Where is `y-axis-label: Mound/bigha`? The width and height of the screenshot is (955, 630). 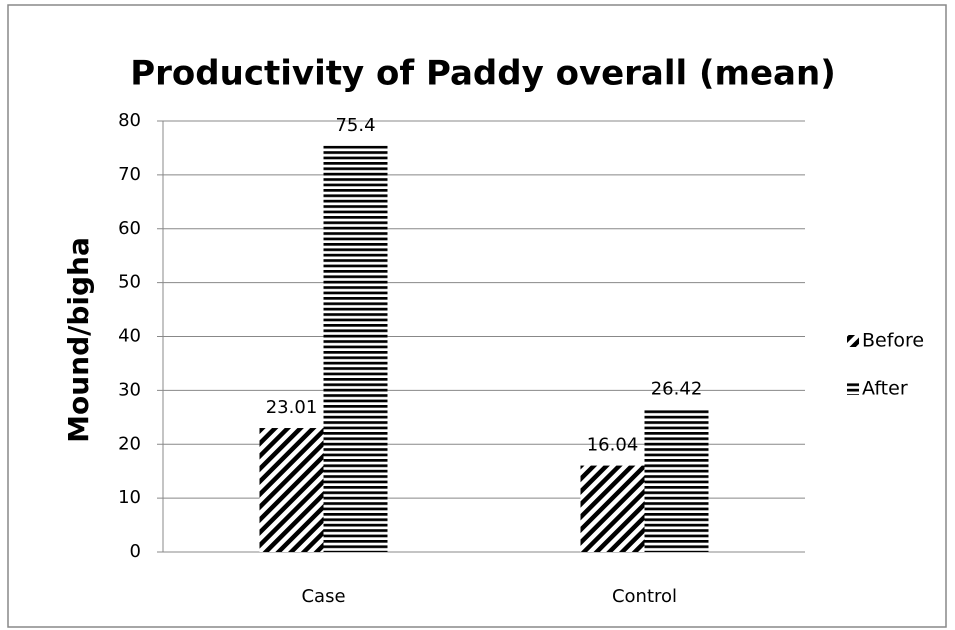
y-axis-label: Mound/bigha is located at coordinates (78, 340).